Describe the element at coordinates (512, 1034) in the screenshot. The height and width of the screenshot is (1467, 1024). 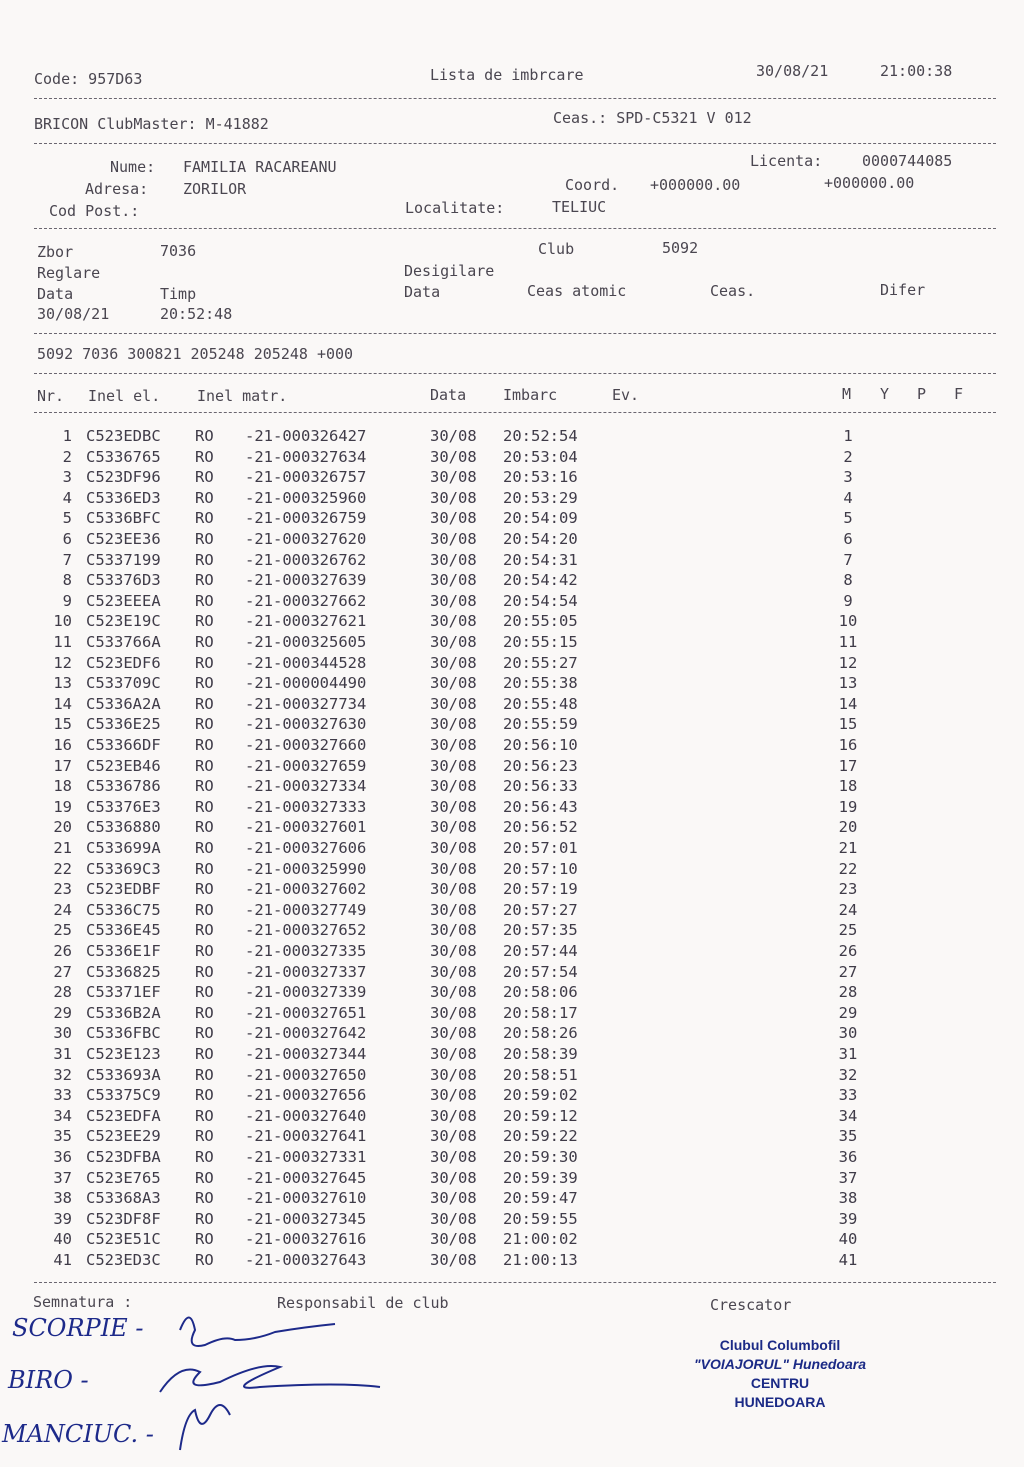
I see `table-row: 30 C5336FBC RO -21-000327642 30/08 20:58:26 30` at that location.